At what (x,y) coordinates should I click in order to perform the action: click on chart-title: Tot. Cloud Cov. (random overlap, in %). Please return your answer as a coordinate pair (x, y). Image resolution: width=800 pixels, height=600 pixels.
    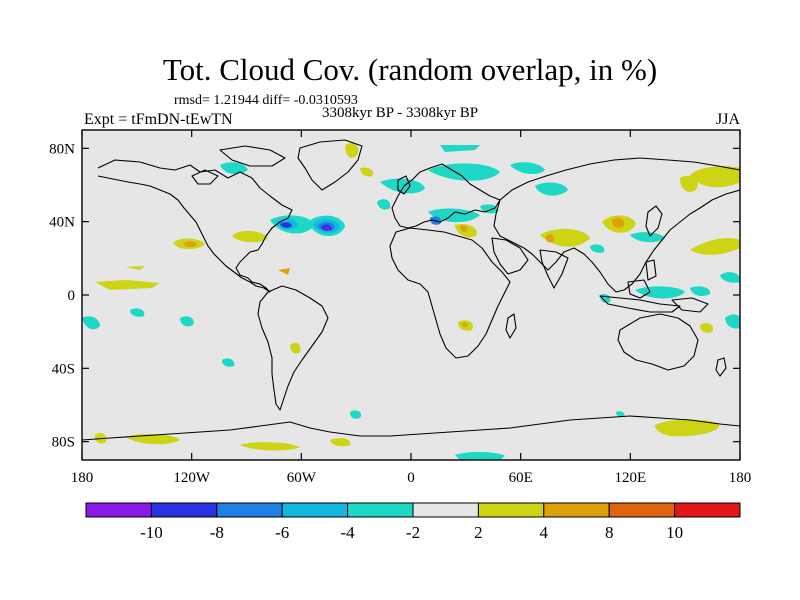
    Looking at the image, I should click on (410, 69).